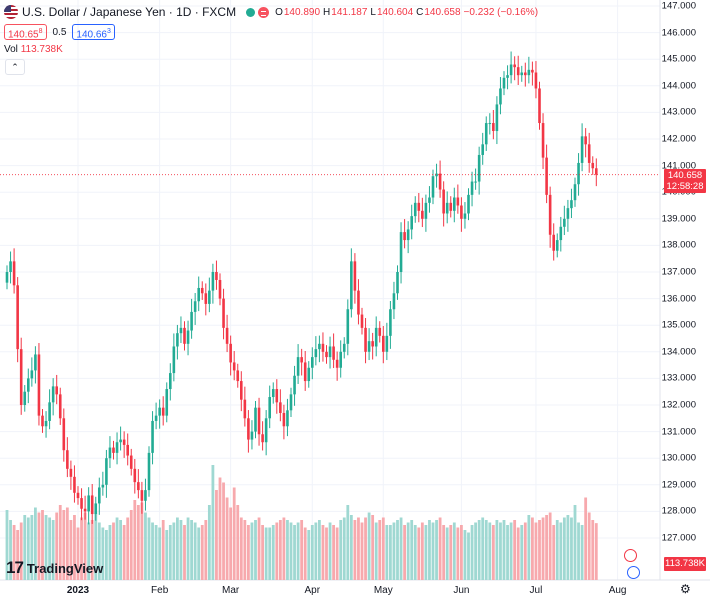  I want to click on sell-button: 140.658, so click(25, 32).